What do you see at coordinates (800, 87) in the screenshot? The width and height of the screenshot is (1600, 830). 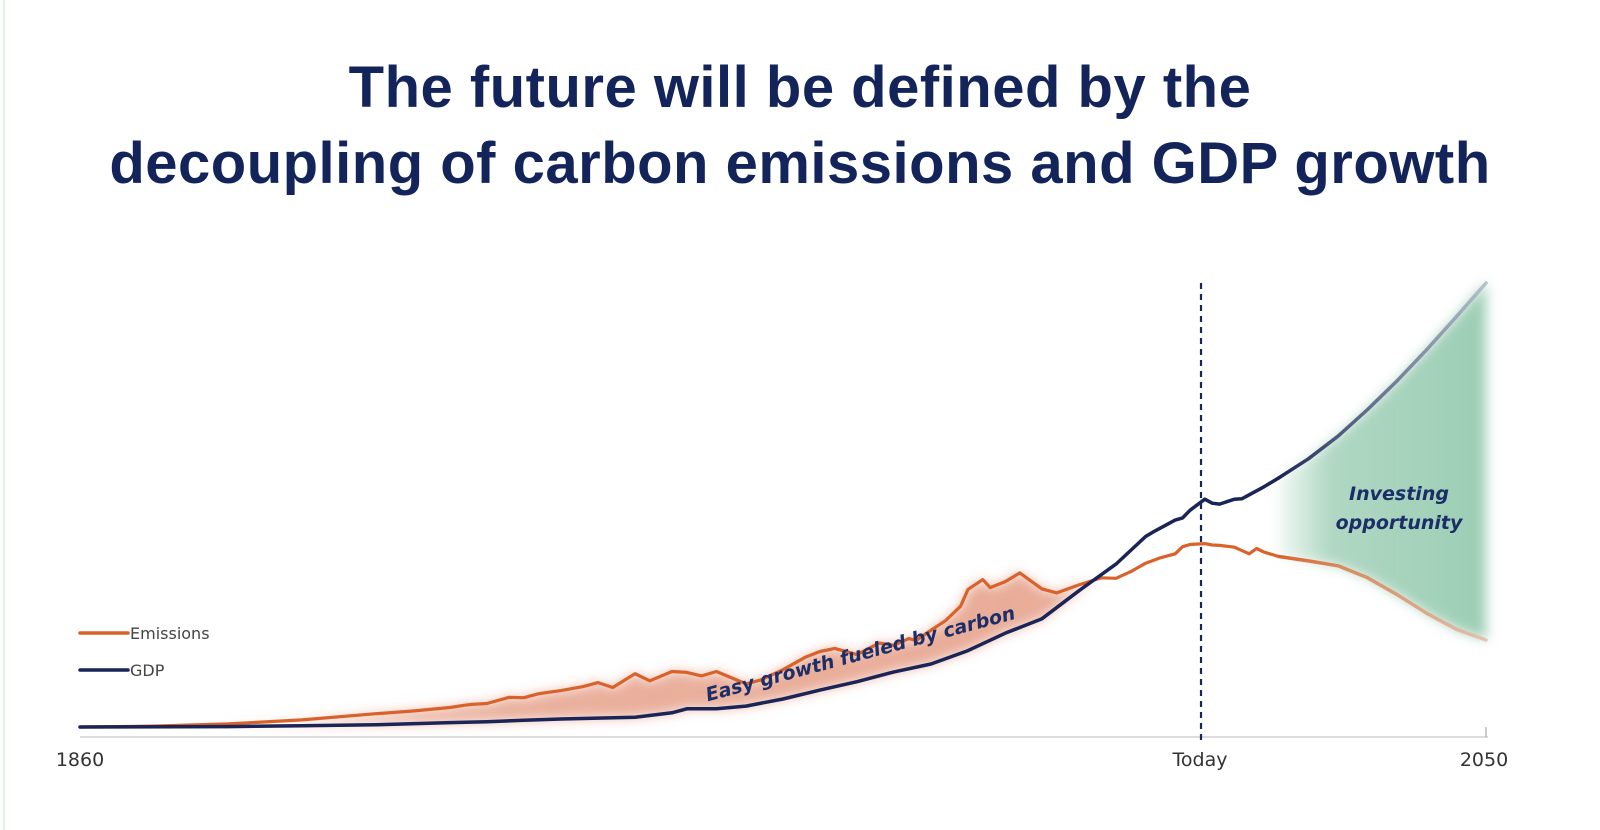 I see `title-line-1: The future will be defined by the` at bounding box center [800, 87].